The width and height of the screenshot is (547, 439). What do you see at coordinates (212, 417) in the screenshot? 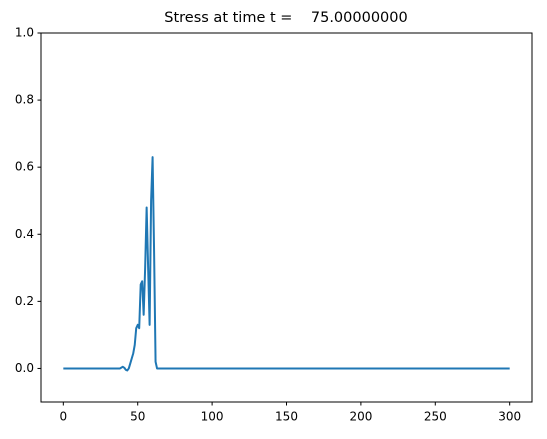
I see `x-tick-label: 100` at bounding box center [212, 417].